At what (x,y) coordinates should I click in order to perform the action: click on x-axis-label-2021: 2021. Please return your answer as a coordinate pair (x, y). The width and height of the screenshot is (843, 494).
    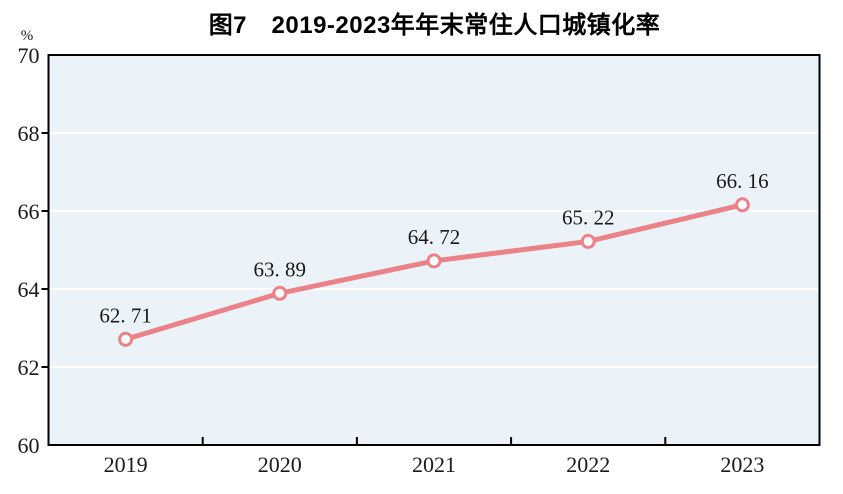
    Looking at the image, I should click on (434, 464).